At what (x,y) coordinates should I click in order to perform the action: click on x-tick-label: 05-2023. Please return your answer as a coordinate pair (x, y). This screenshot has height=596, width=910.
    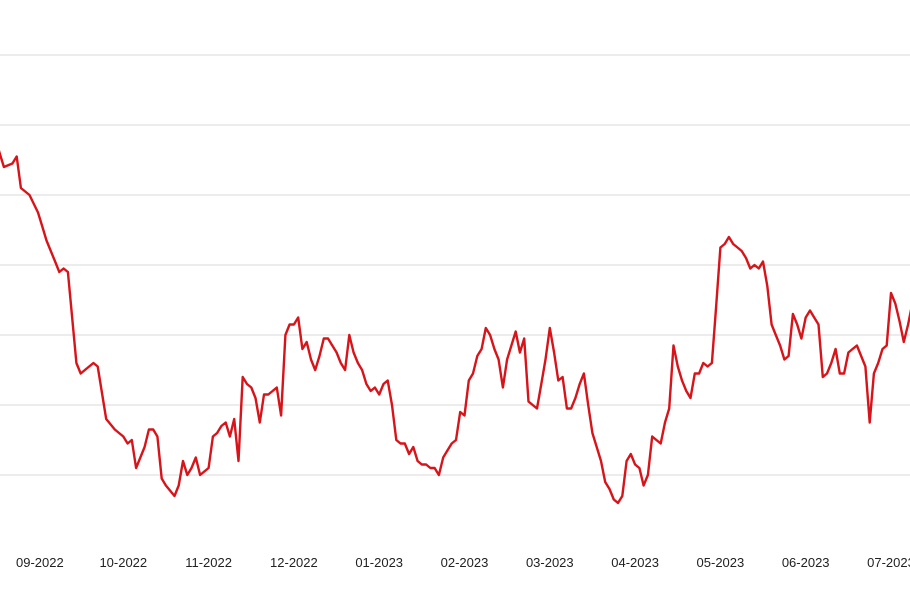
    Looking at the image, I should click on (721, 562).